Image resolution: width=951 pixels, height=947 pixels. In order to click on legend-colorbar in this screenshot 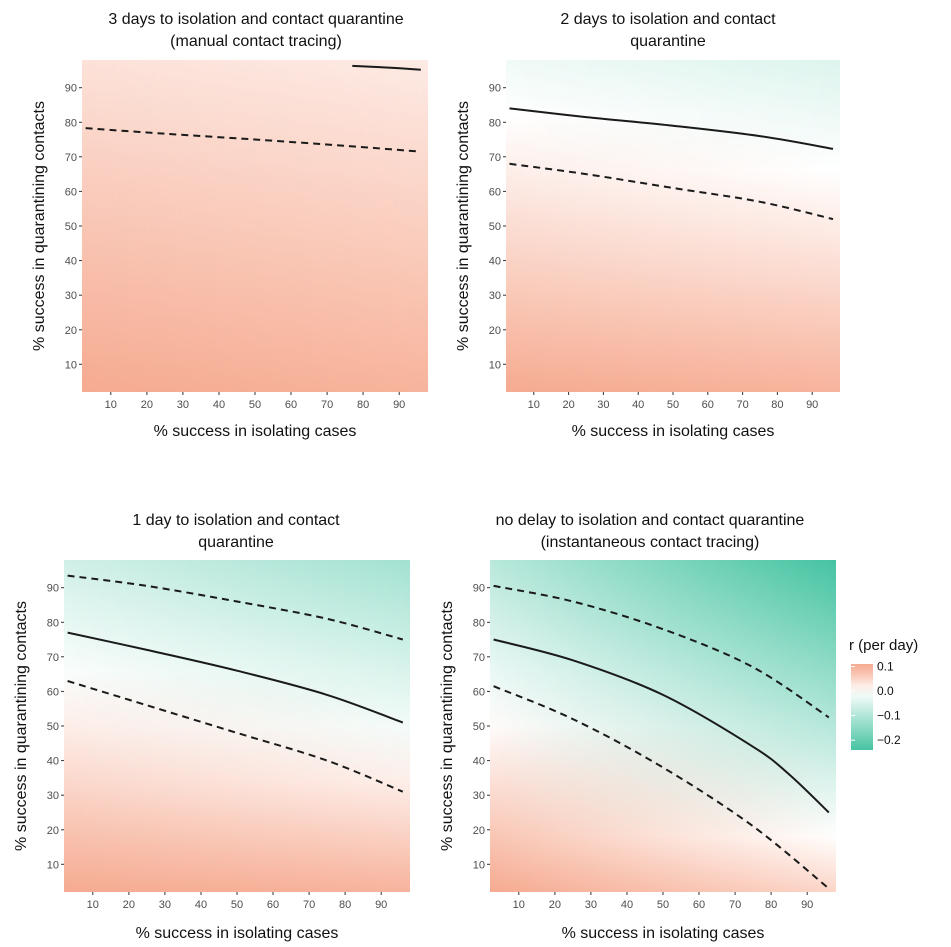, I will do `click(862, 707)`.